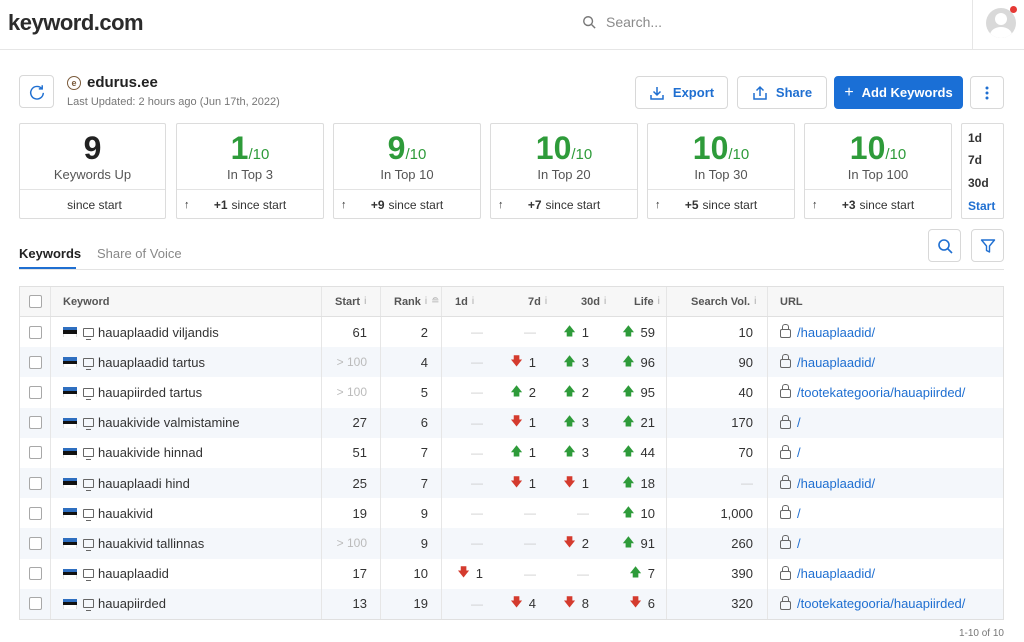 This screenshot has width=1024, height=642. I want to click on search-volume-value: 390, so click(742, 574).